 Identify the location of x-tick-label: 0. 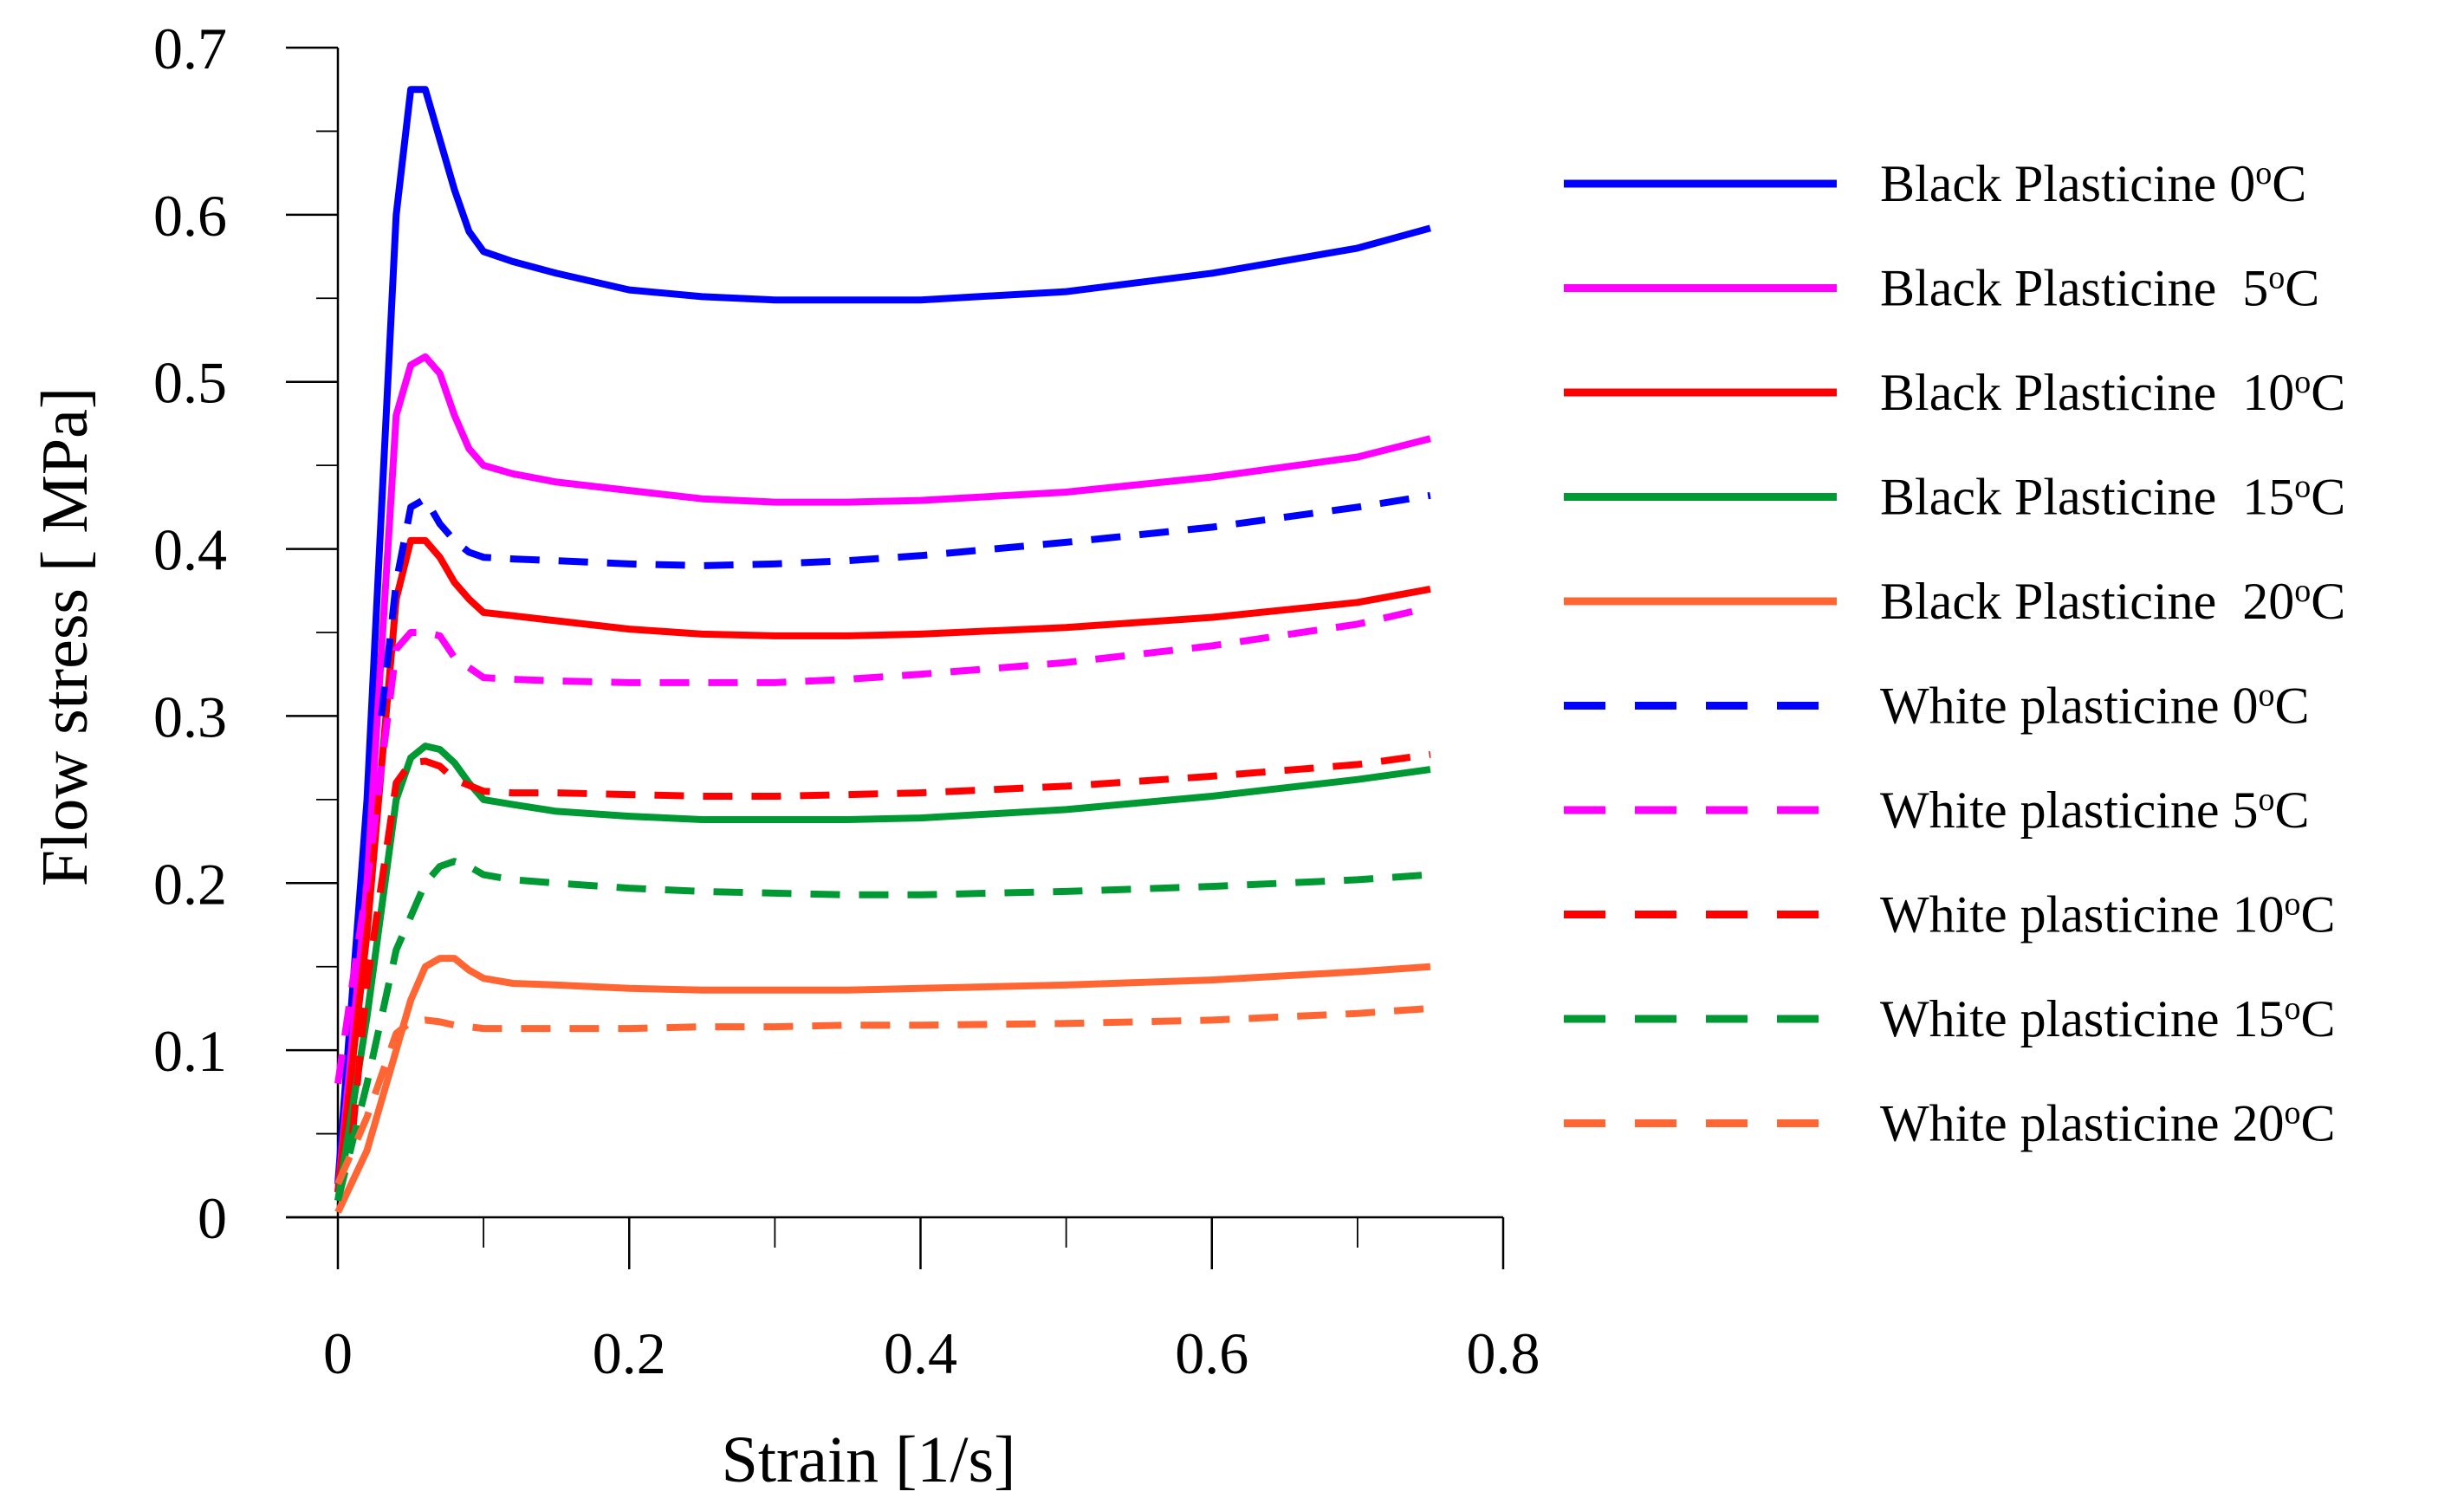
(338, 1353).